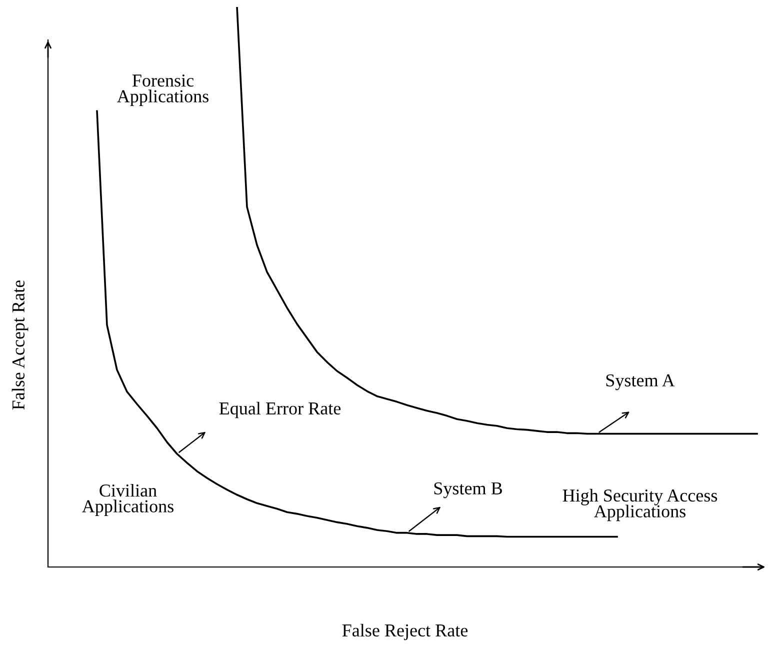 This screenshot has width=770, height=646. I want to click on annotation: High Security Access Applications, so click(640, 505).